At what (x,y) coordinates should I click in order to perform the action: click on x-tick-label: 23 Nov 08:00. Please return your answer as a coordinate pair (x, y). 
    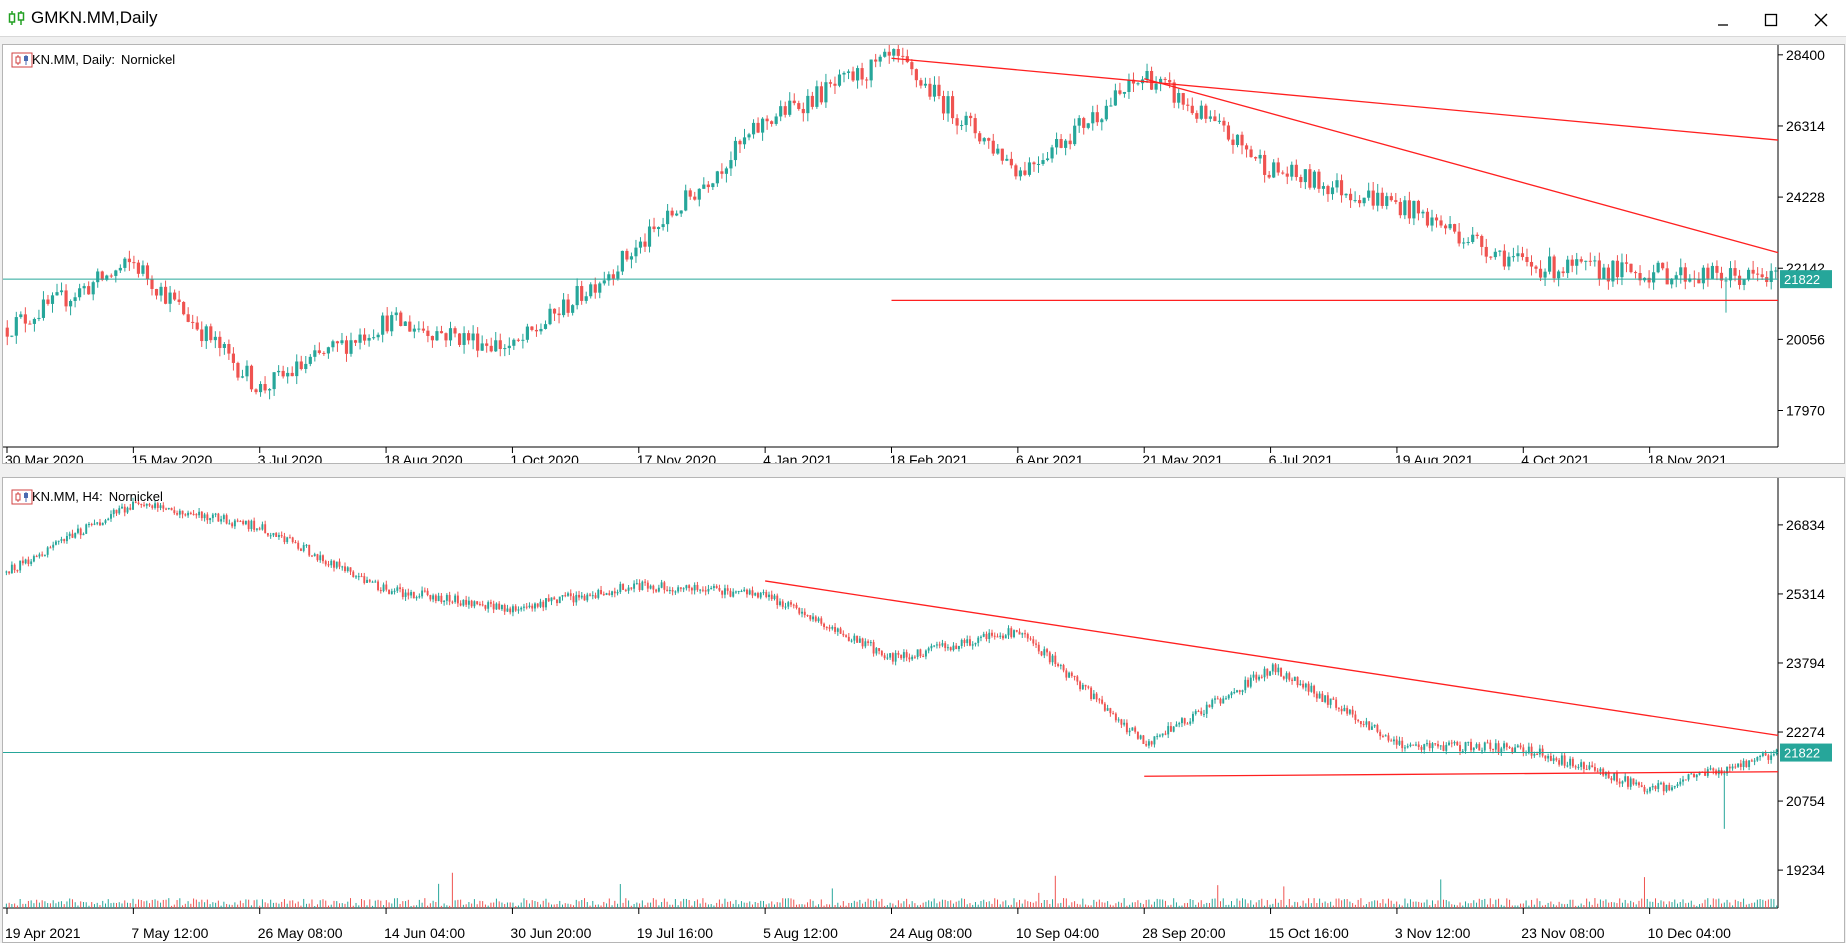
    Looking at the image, I should click on (1562, 933).